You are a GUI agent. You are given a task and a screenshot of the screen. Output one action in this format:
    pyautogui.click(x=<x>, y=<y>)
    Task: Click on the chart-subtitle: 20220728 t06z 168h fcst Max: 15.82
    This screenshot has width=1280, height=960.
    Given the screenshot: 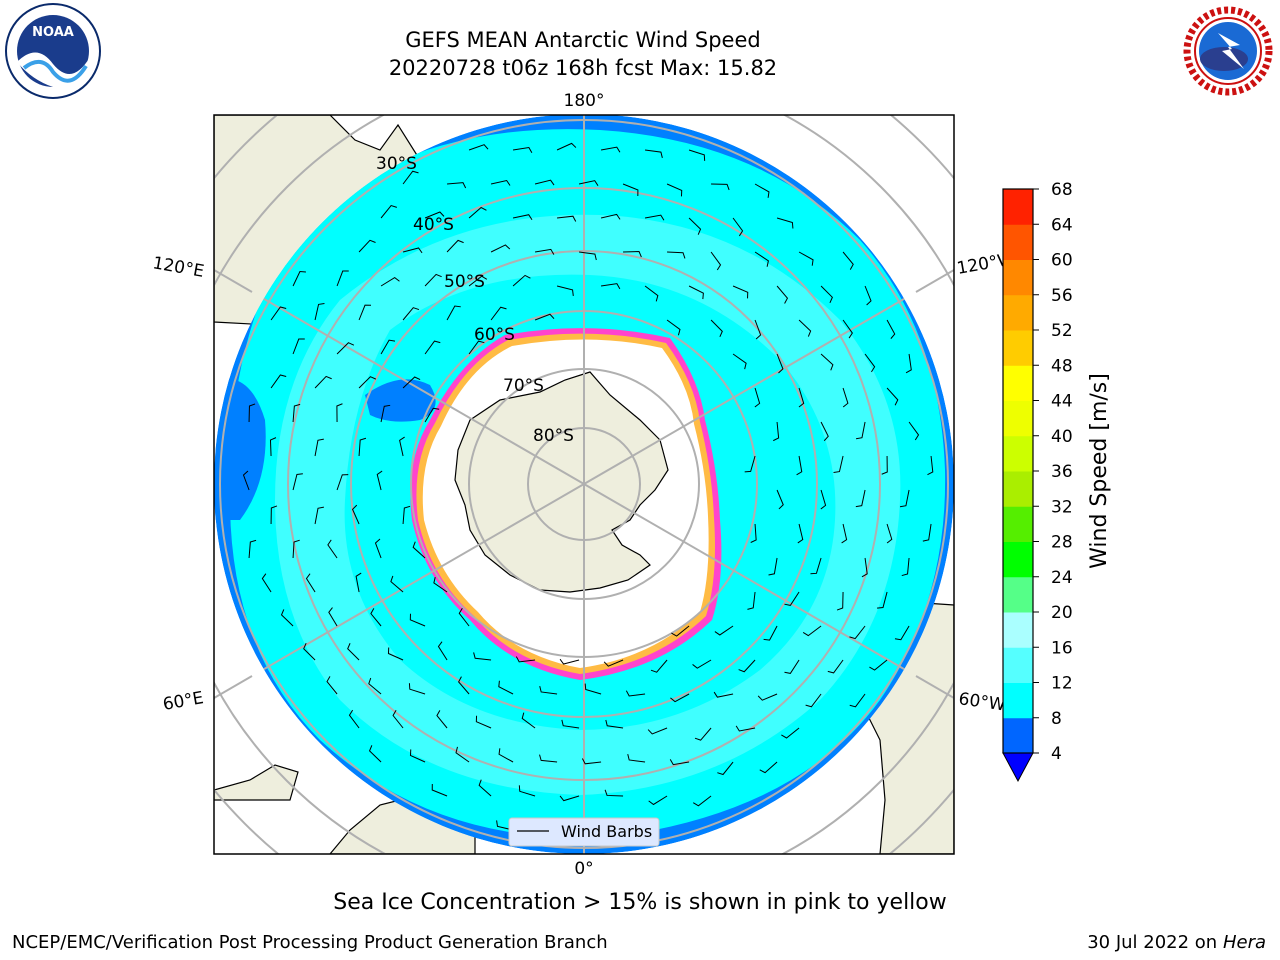 What is the action you would take?
    pyautogui.click(x=583, y=68)
    